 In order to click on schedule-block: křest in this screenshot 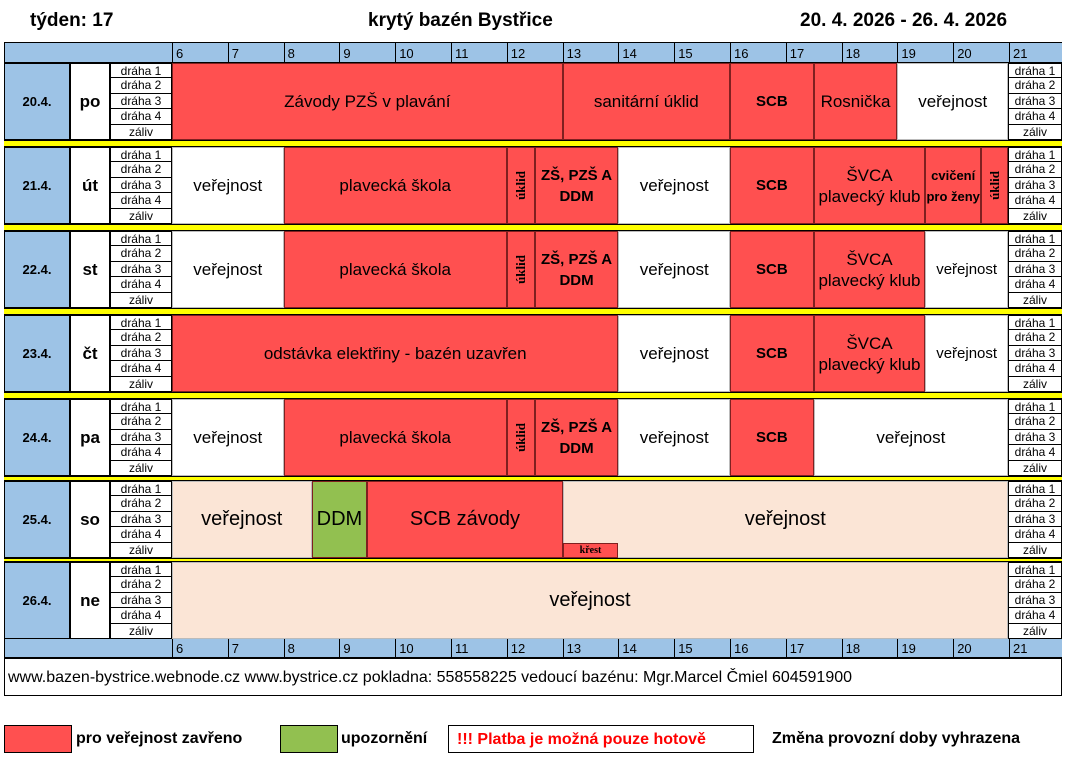, I will do `click(590, 550)`.